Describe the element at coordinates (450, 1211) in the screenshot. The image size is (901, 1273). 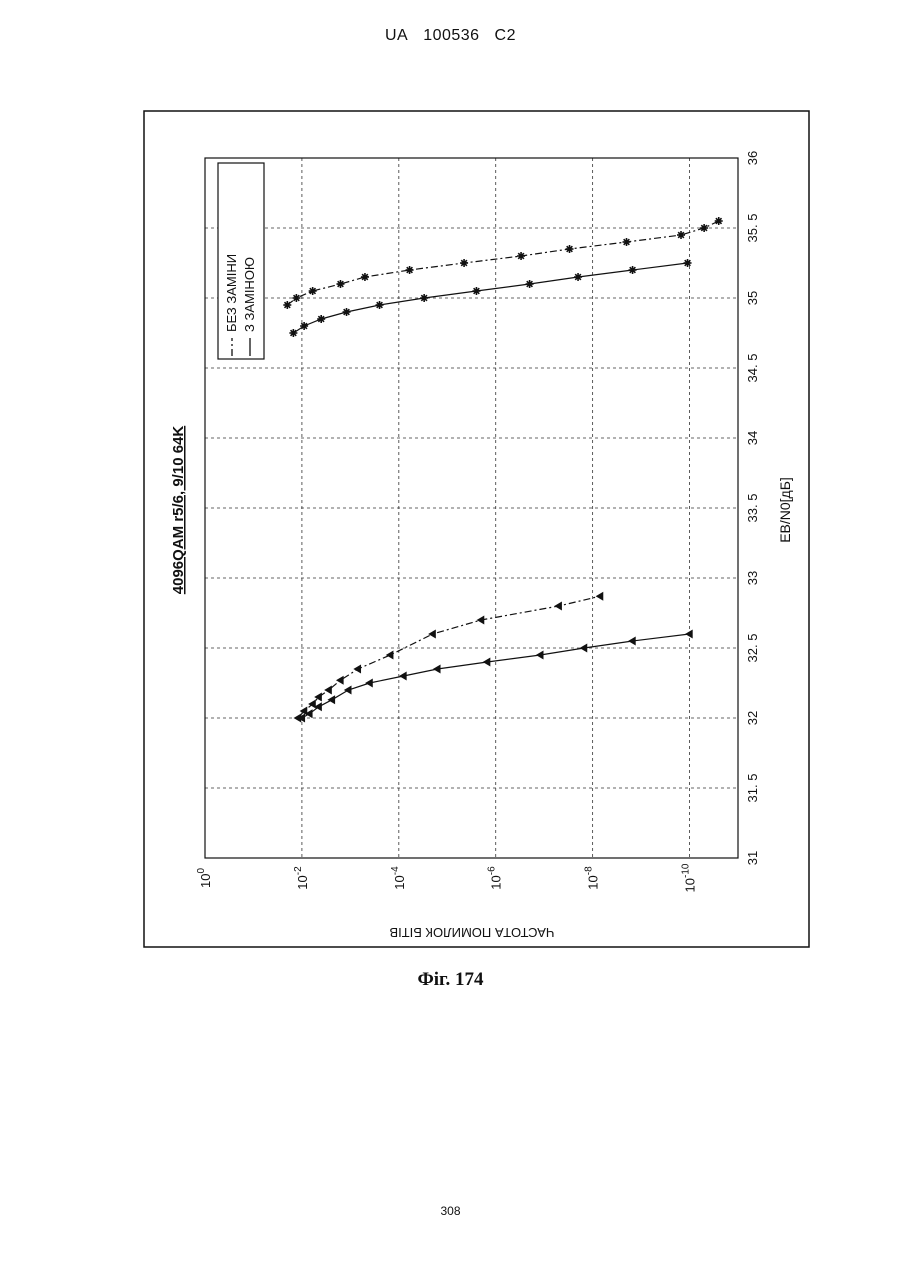
I see `page-number: 308` at that location.